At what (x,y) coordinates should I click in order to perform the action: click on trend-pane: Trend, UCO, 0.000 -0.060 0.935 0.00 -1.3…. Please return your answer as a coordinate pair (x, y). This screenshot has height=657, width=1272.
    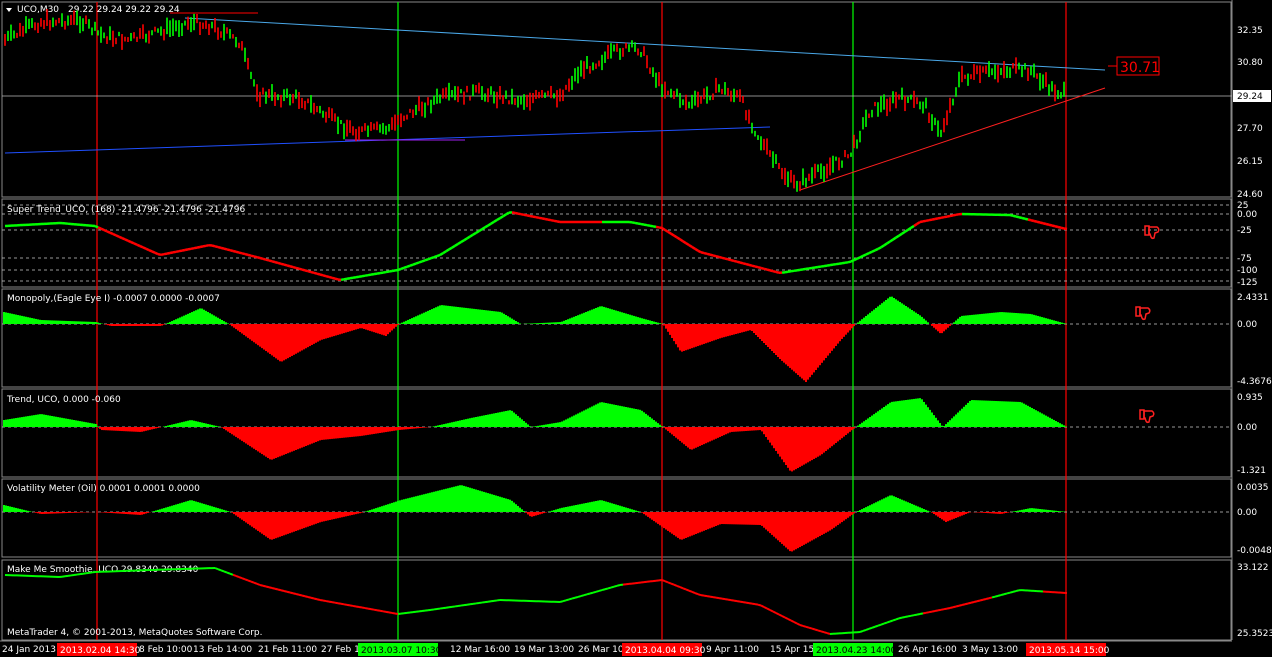
    Looking at the image, I should click on (634, 434).